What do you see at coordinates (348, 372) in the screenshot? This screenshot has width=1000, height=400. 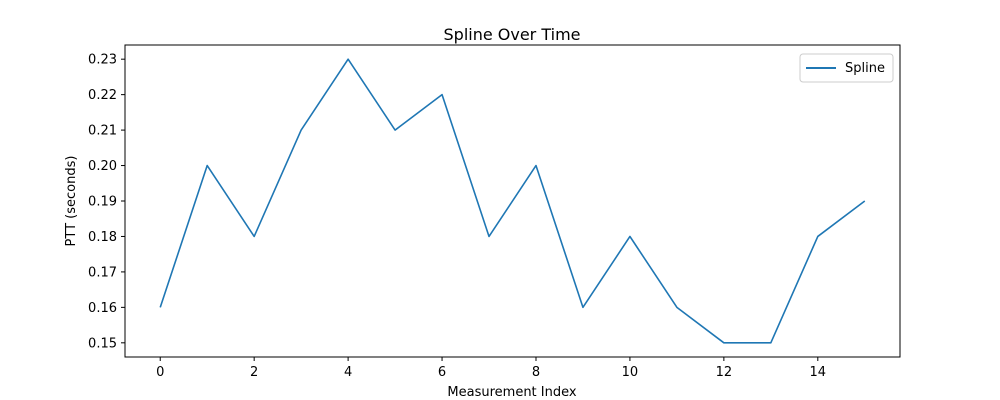 I see `x-tick-label: 4` at bounding box center [348, 372].